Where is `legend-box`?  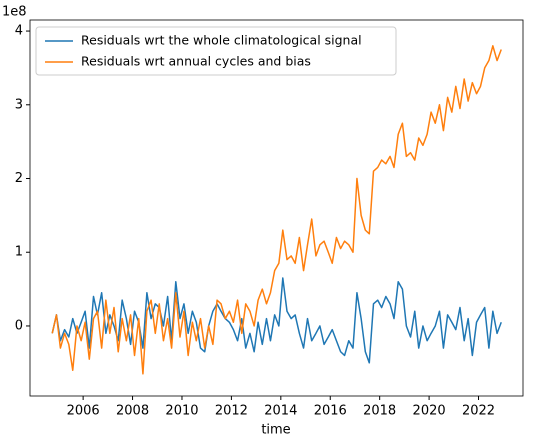 legend-box is located at coordinates (216, 51).